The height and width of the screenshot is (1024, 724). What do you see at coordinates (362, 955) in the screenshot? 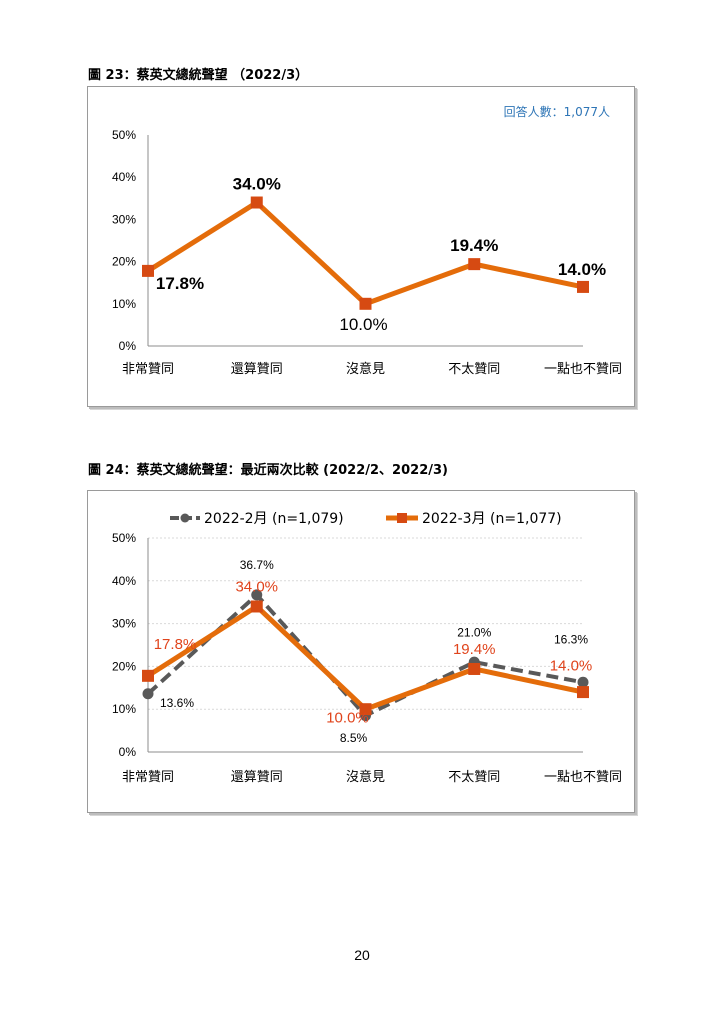
I see `page-number: 20` at bounding box center [362, 955].